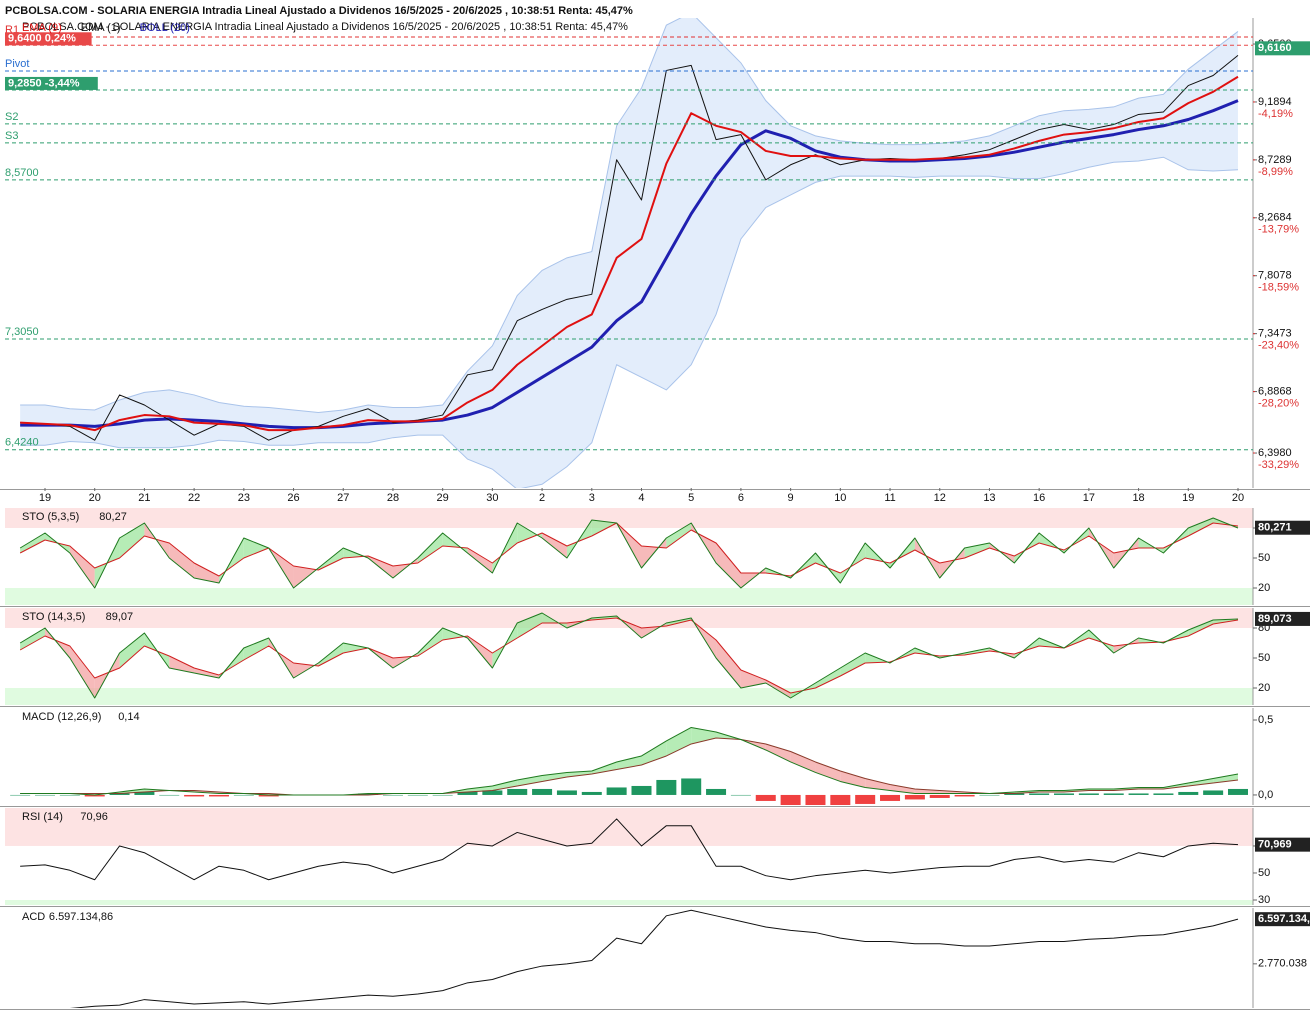 The height and width of the screenshot is (1012, 1310). Describe the element at coordinates (1039, 498) in the screenshot. I see `x-tick-label: 16` at that location.